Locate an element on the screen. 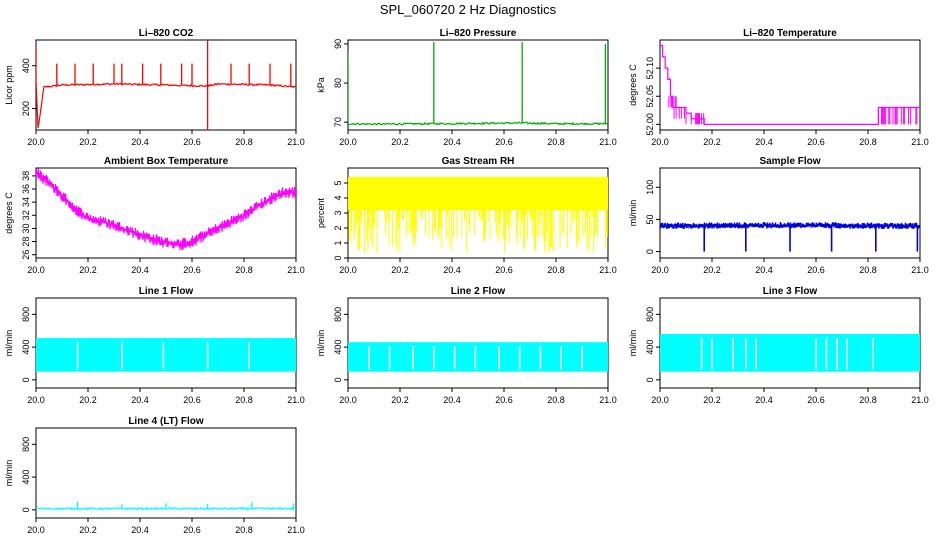  y-tick-label: 38 is located at coordinates (26, 176).